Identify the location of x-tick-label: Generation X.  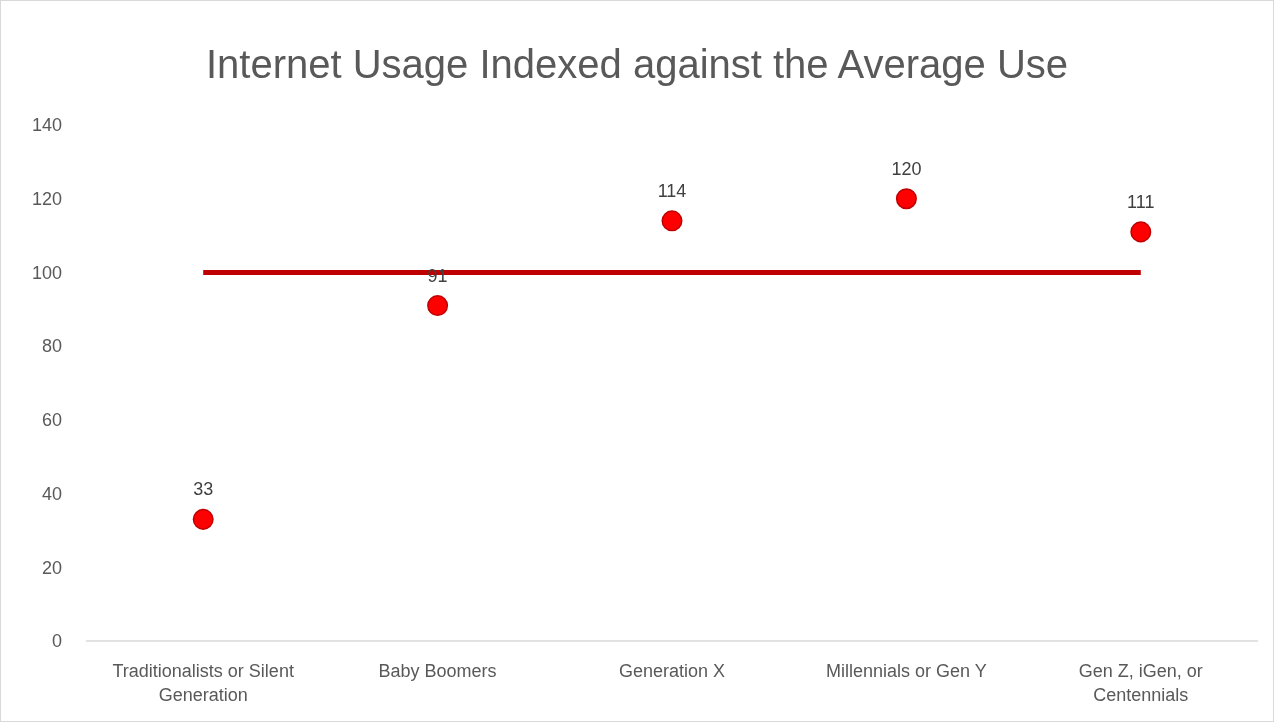
(672, 671).